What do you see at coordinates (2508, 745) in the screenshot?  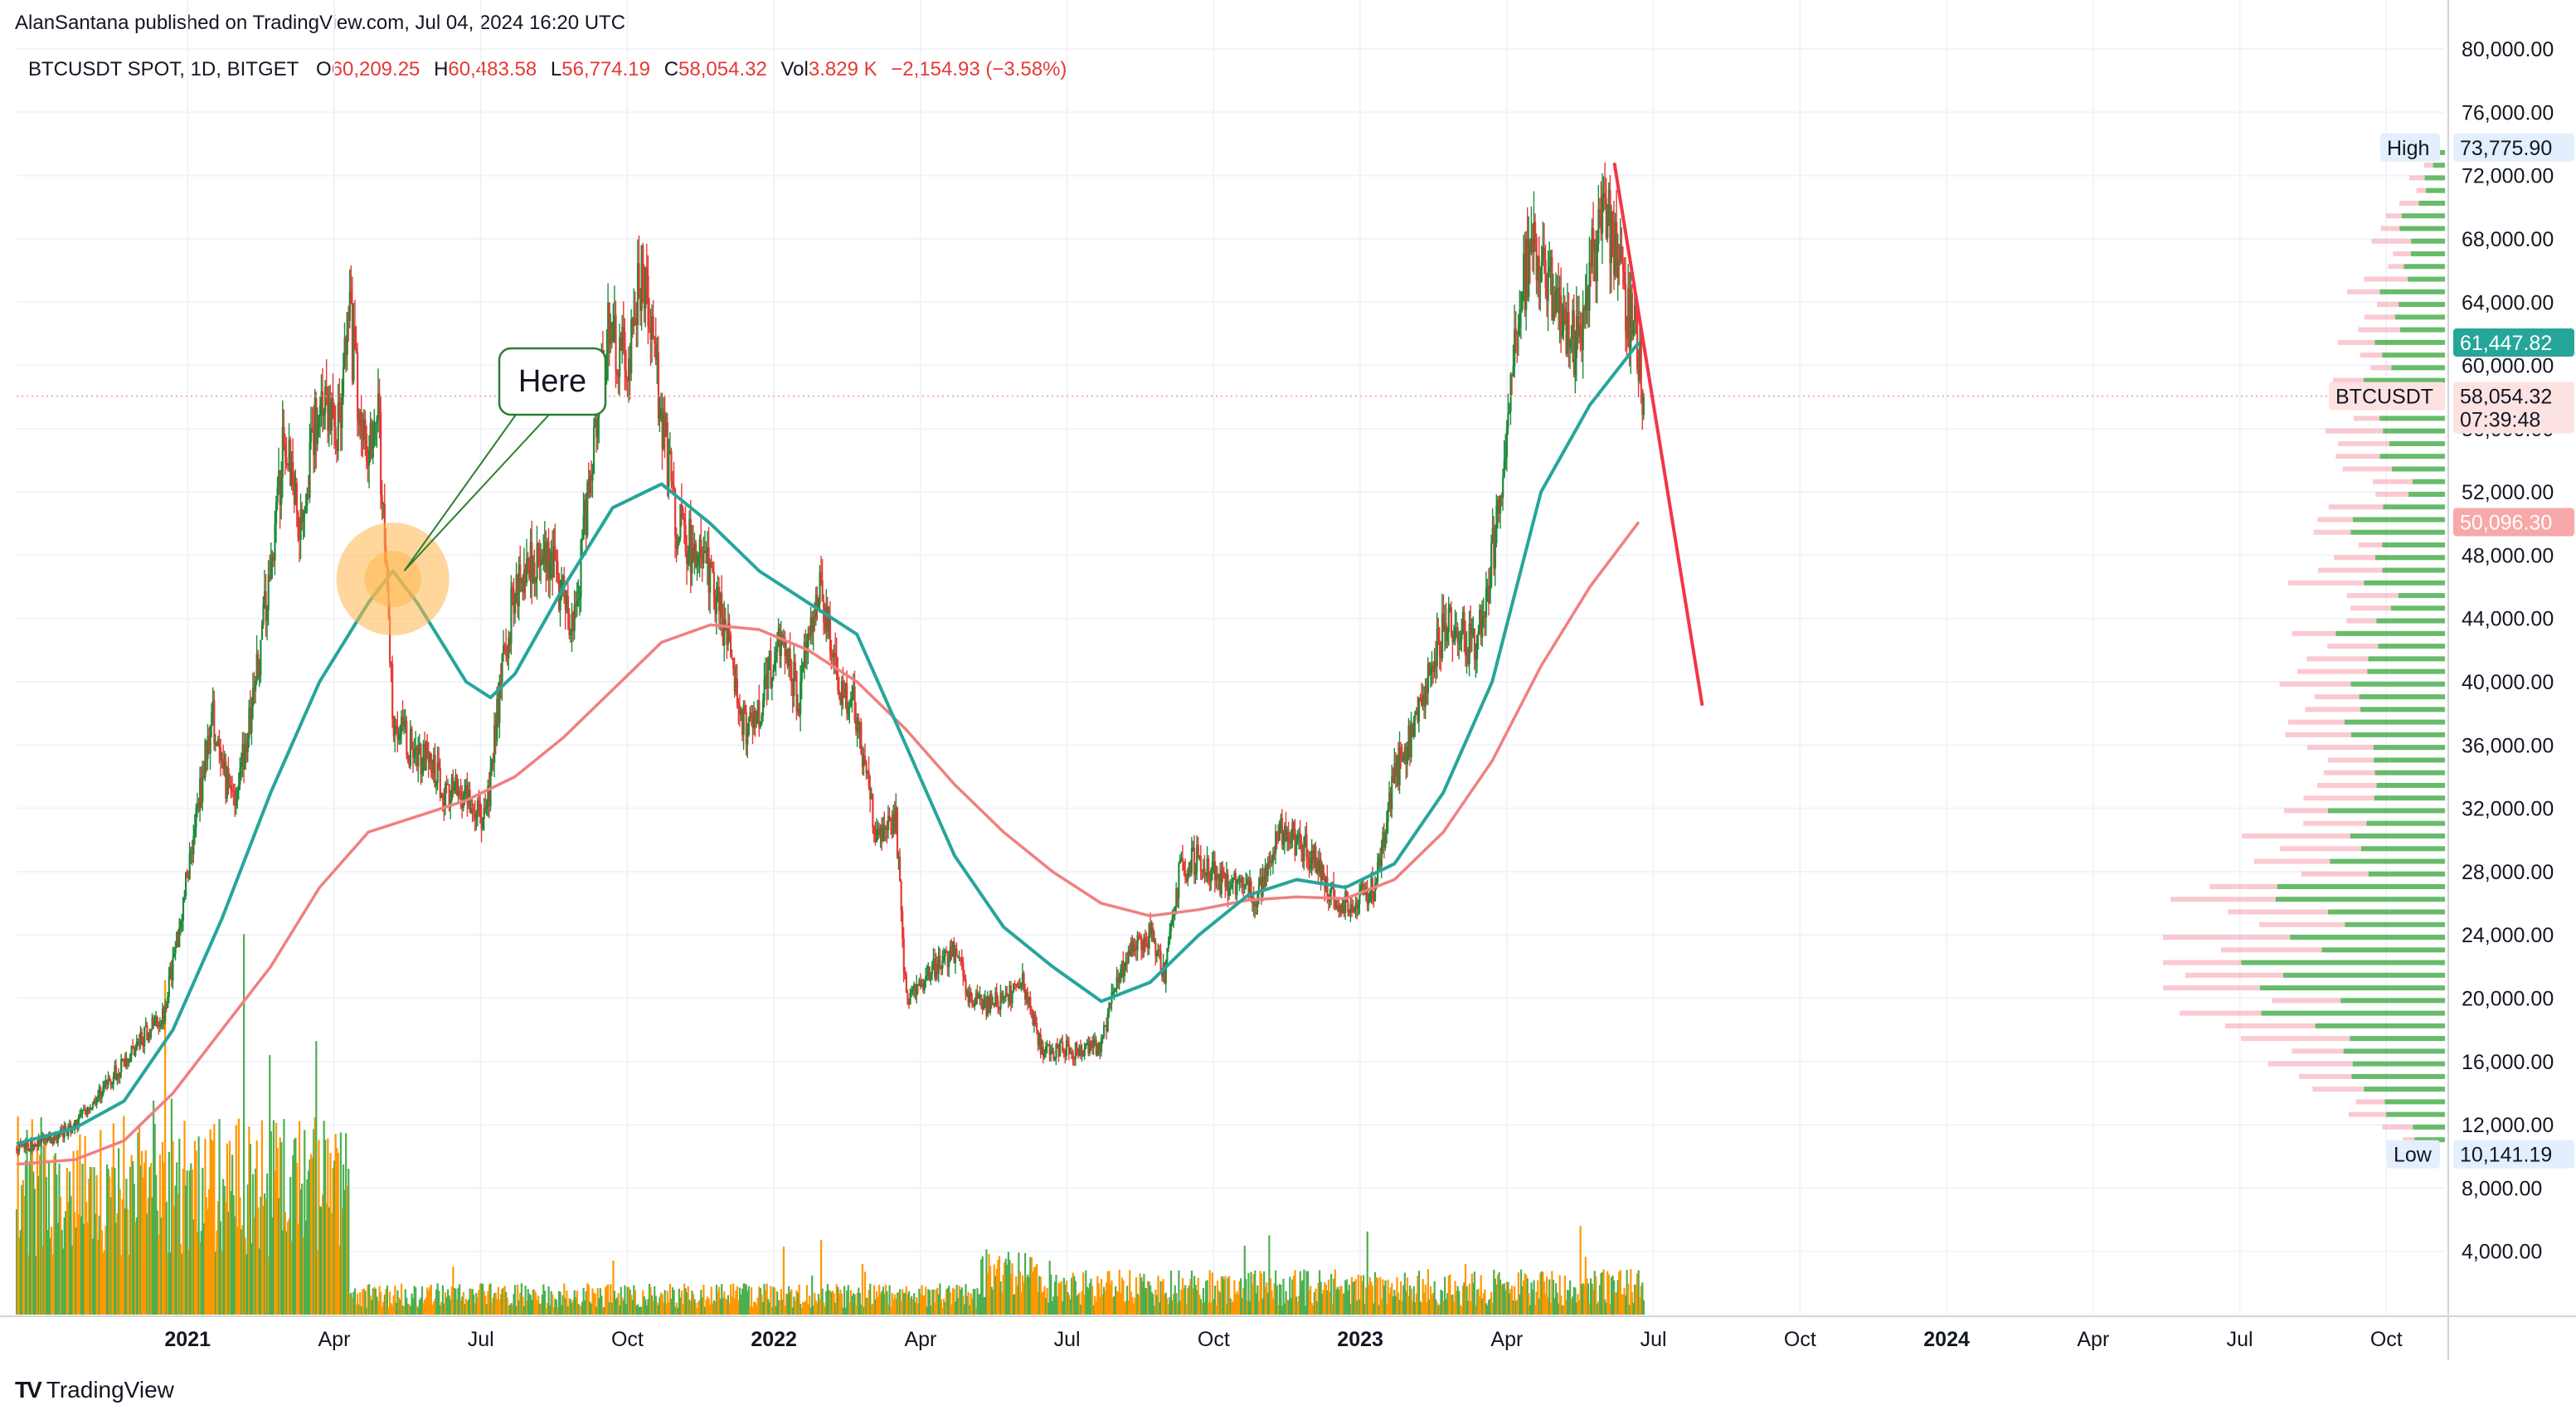 I see `y-tick-label: 36,000.00` at bounding box center [2508, 745].